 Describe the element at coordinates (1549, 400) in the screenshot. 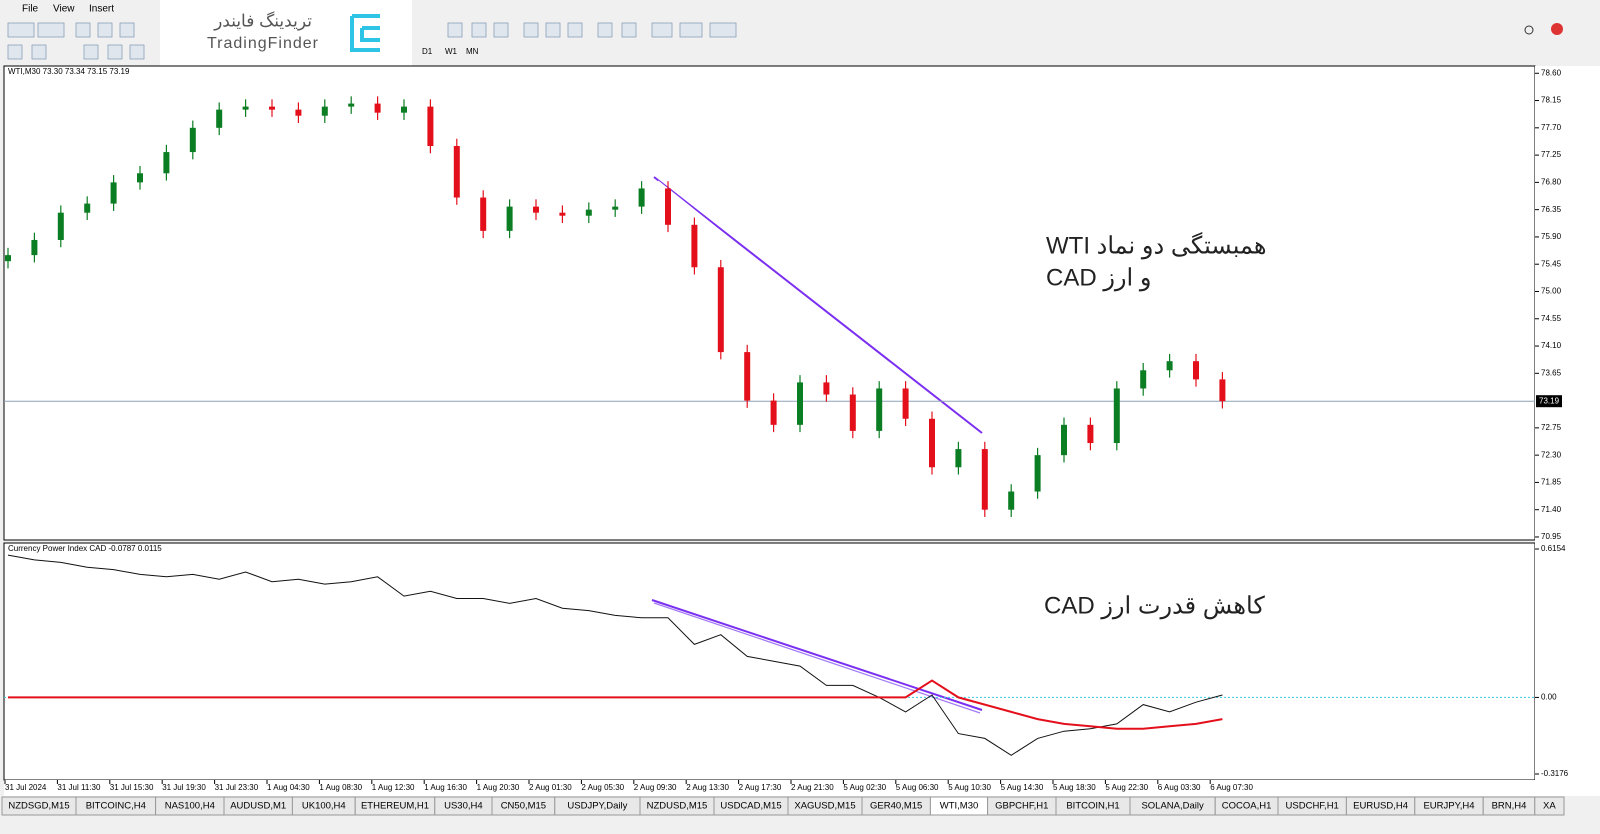

I see `price-label: 73.19` at that location.